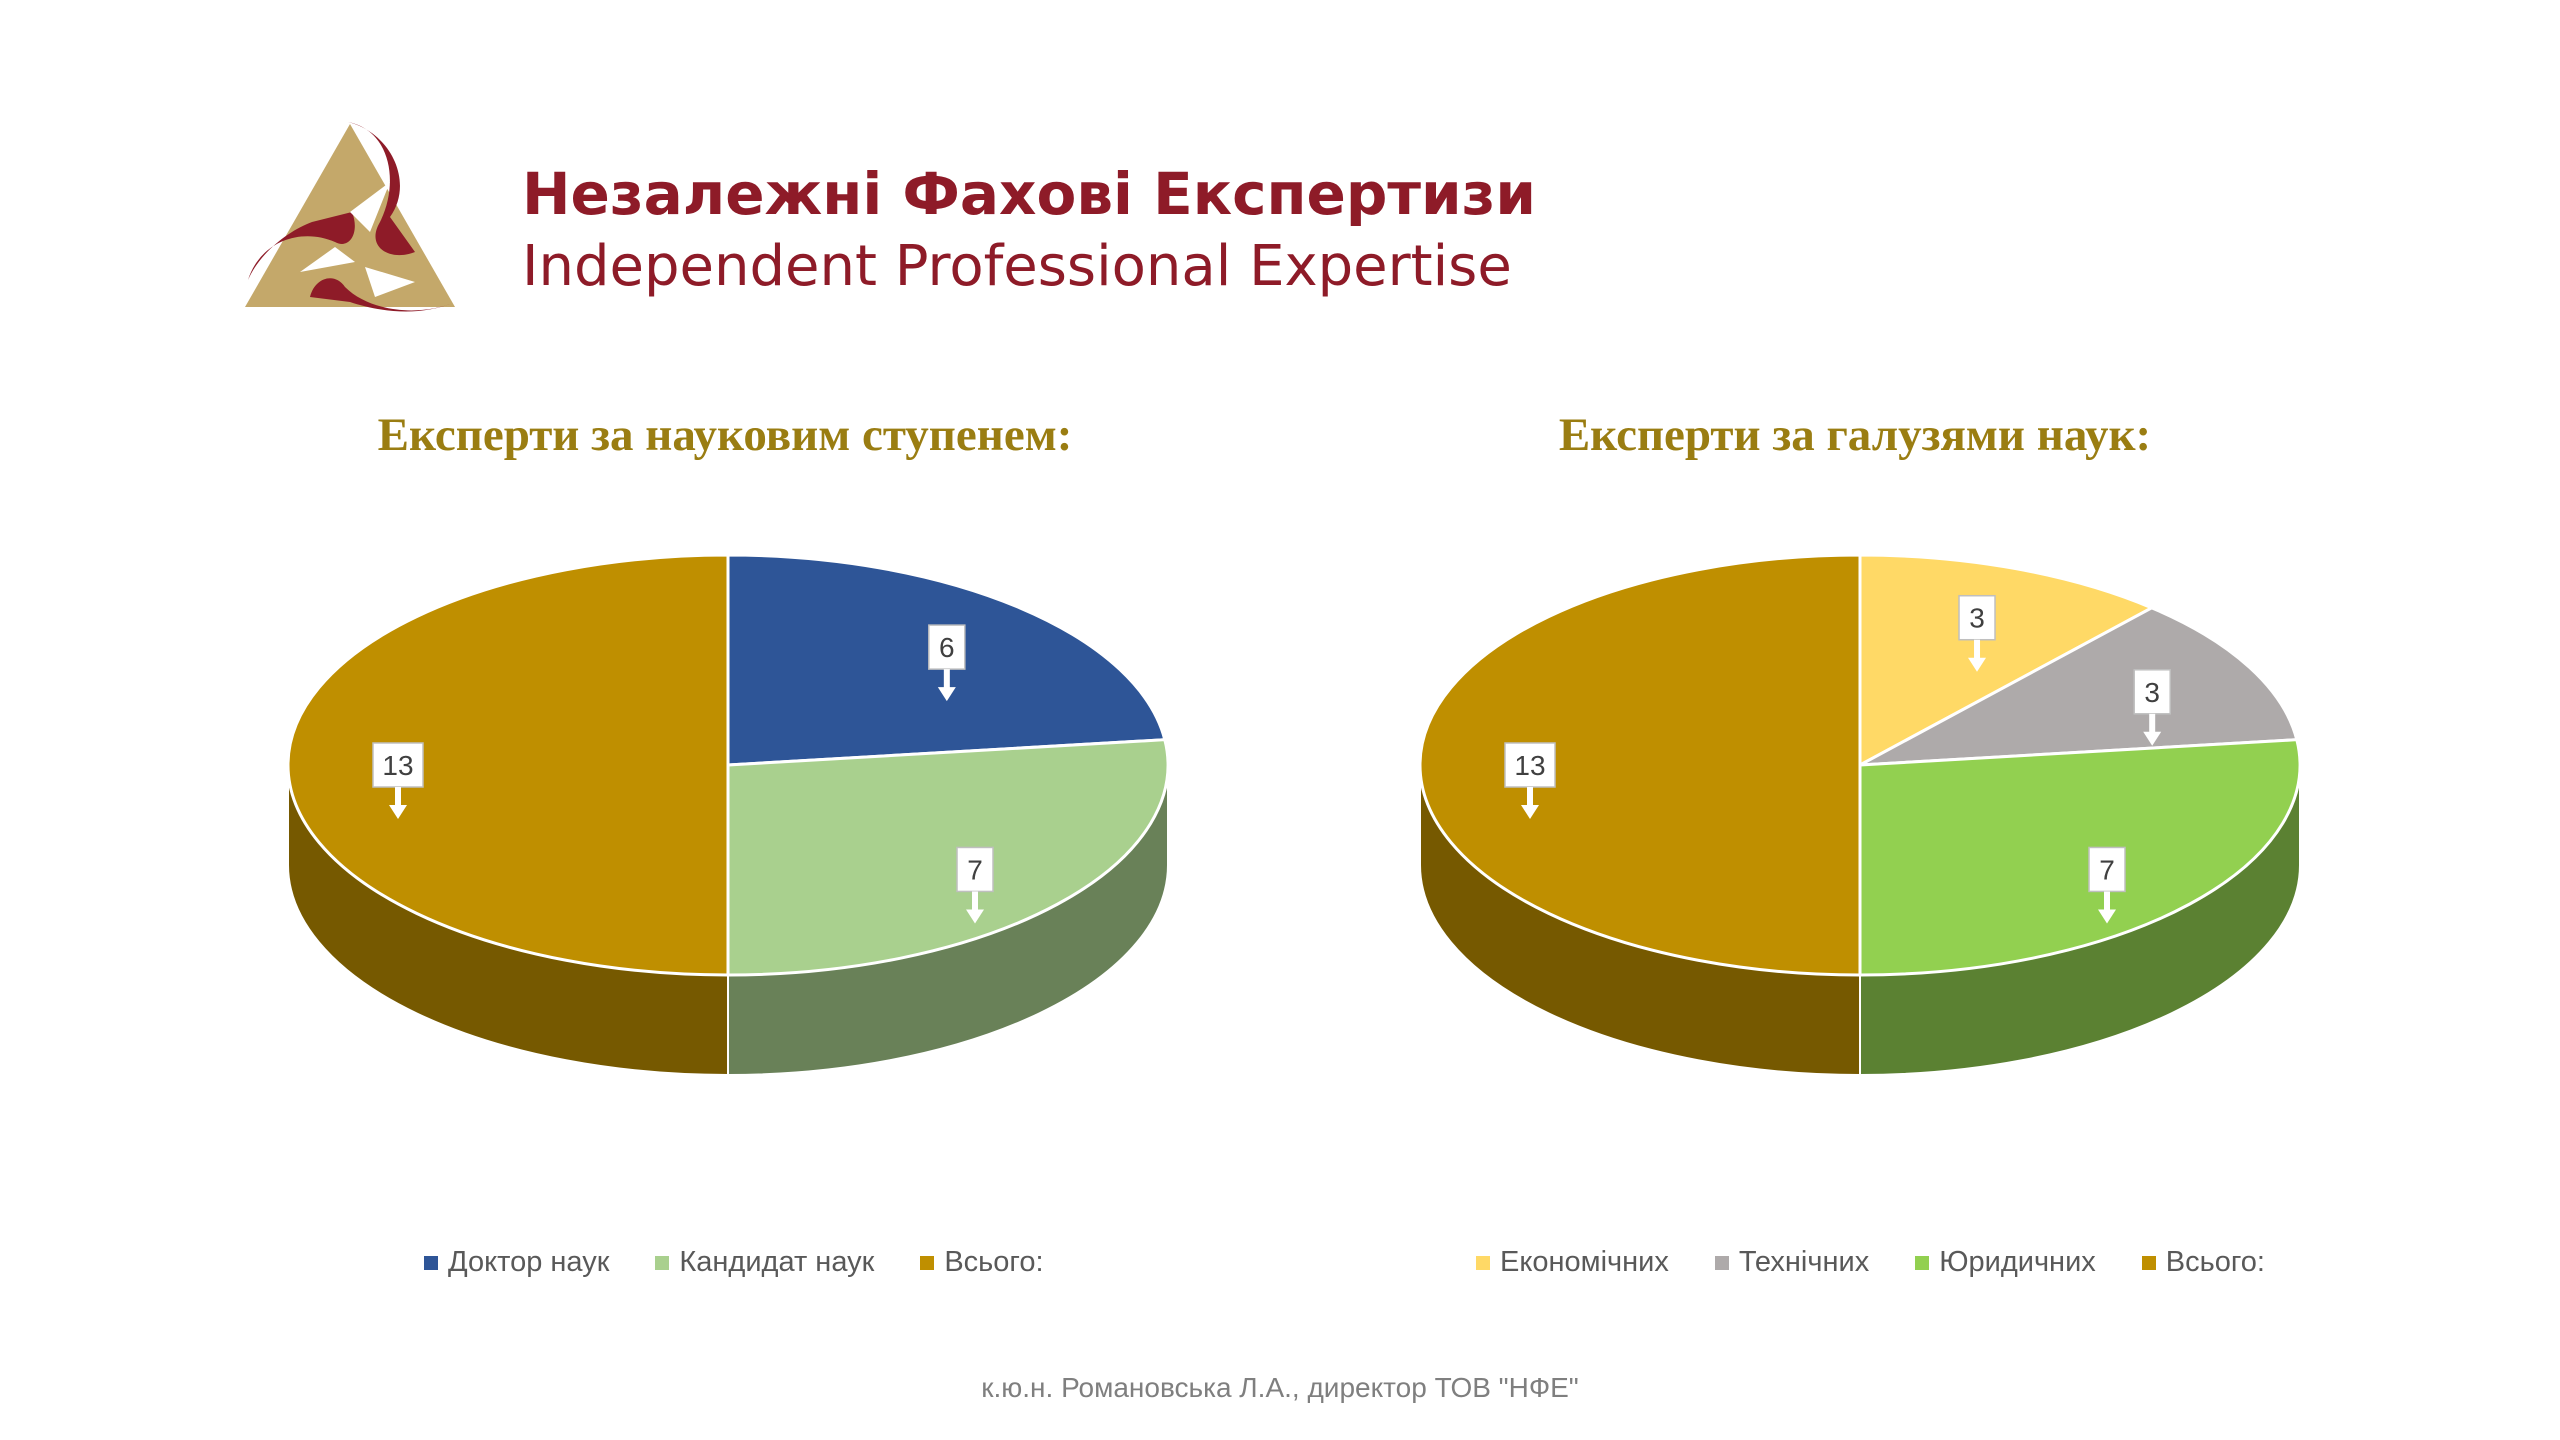  What do you see at coordinates (1017, 266) in the screenshot?
I see `brand-name-english: Independent Professional Expertise` at bounding box center [1017, 266].